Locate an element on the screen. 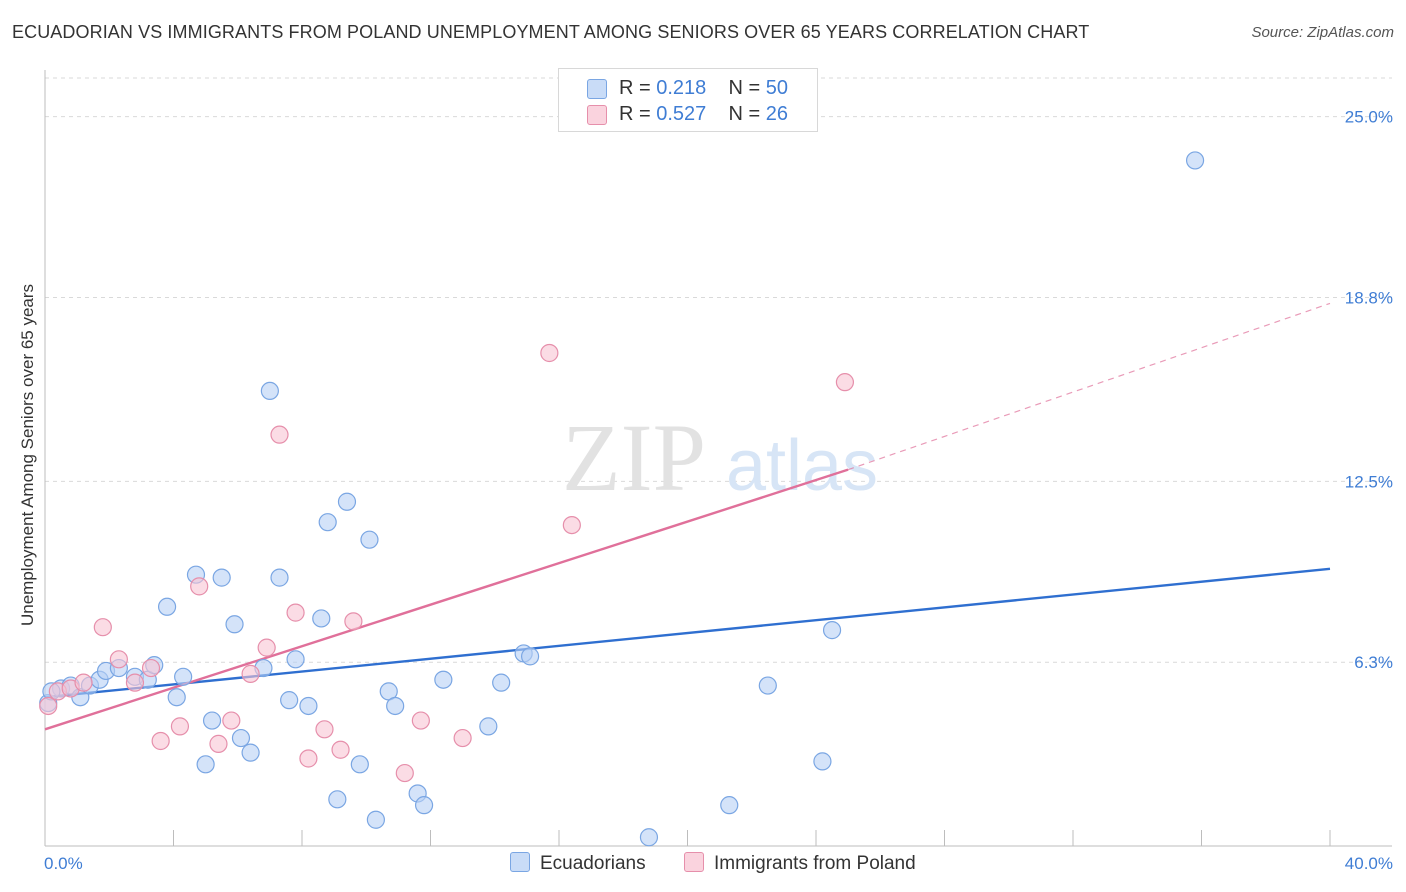 This screenshot has height=892, width=1406. legend-n-value: 26 is located at coordinates (777, 114).